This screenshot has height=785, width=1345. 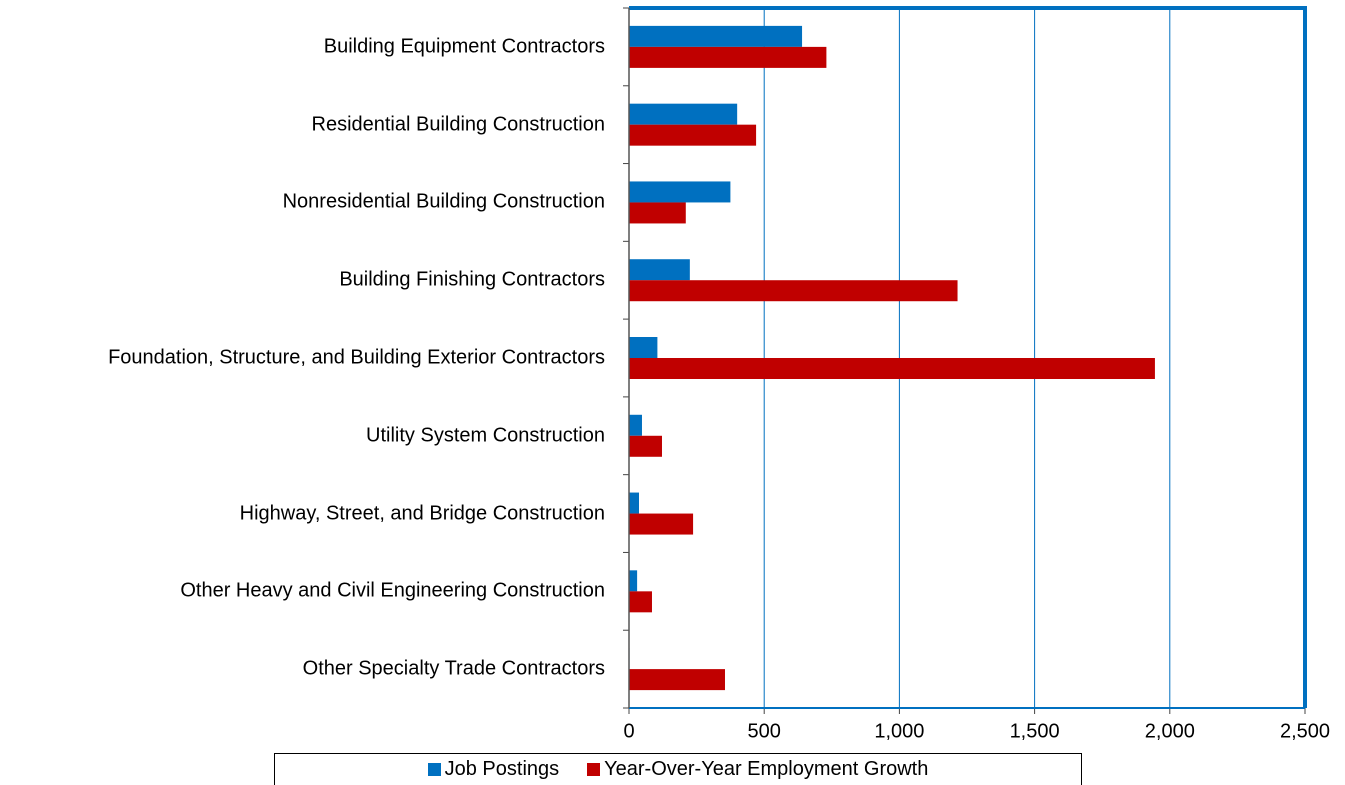 I want to click on y-tick-label: Nonresidential Building Construction, so click(x=443, y=201).